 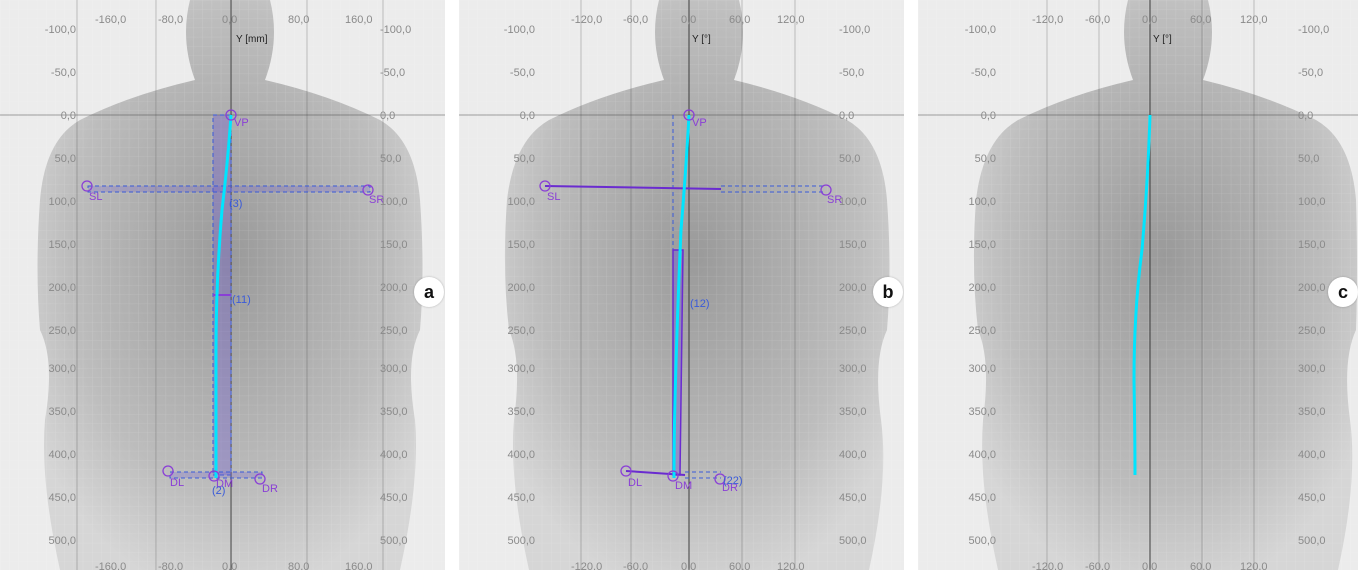 What do you see at coordinates (218, 491) in the screenshot?
I see `segment-label: (2)` at bounding box center [218, 491].